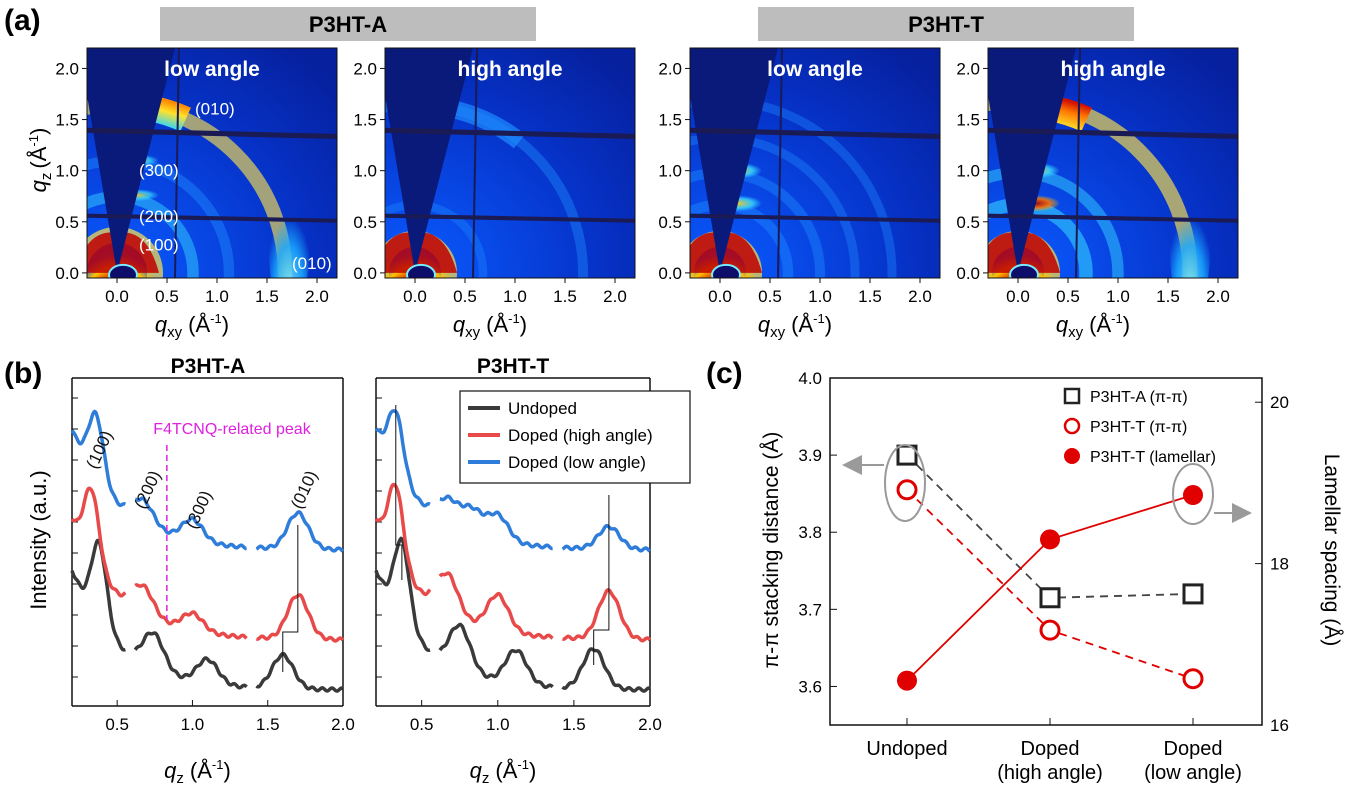 Image resolution: width=1353 pixels, height=789 pixels. I want to click on map-title: high angle, so click(510, 69).